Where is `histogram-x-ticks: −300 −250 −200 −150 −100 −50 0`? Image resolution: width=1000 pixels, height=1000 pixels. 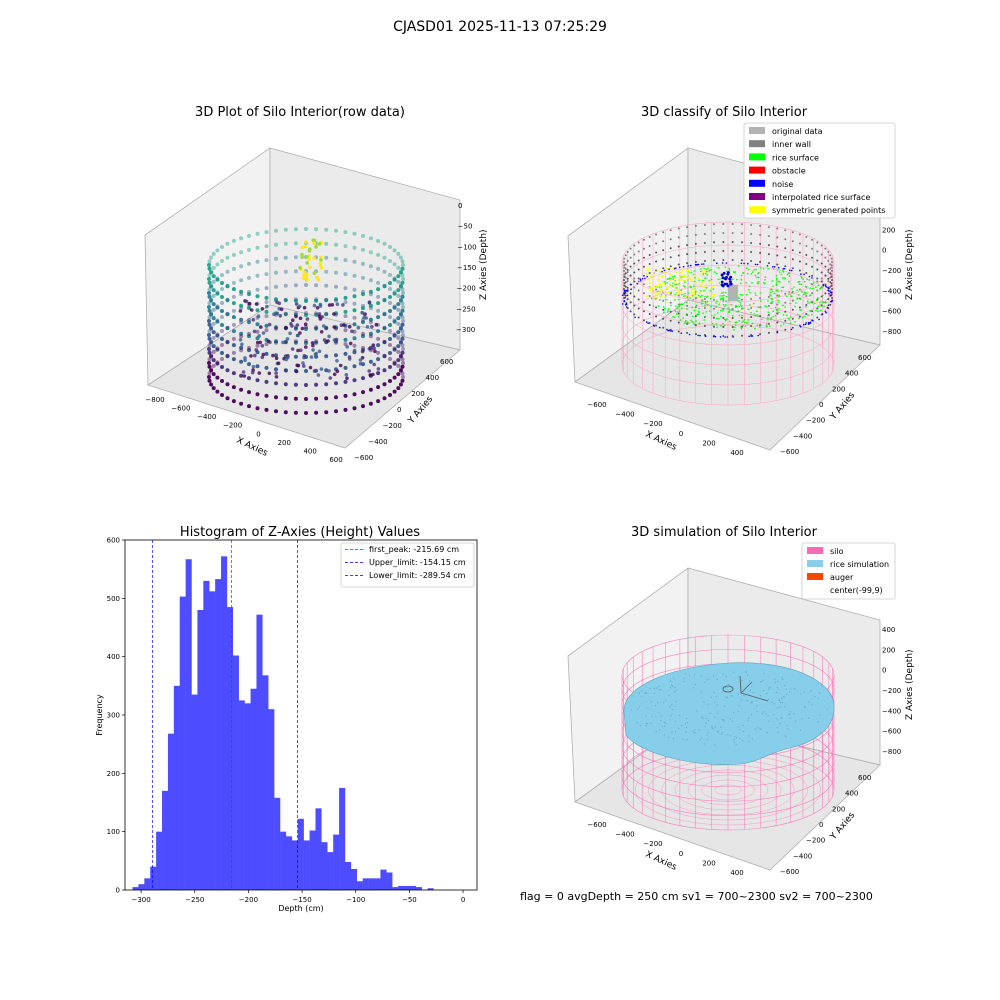 histogram-x-ticks: −300 −250 −200 −150 −100 −50 0 is located at coordinates (298, 897).